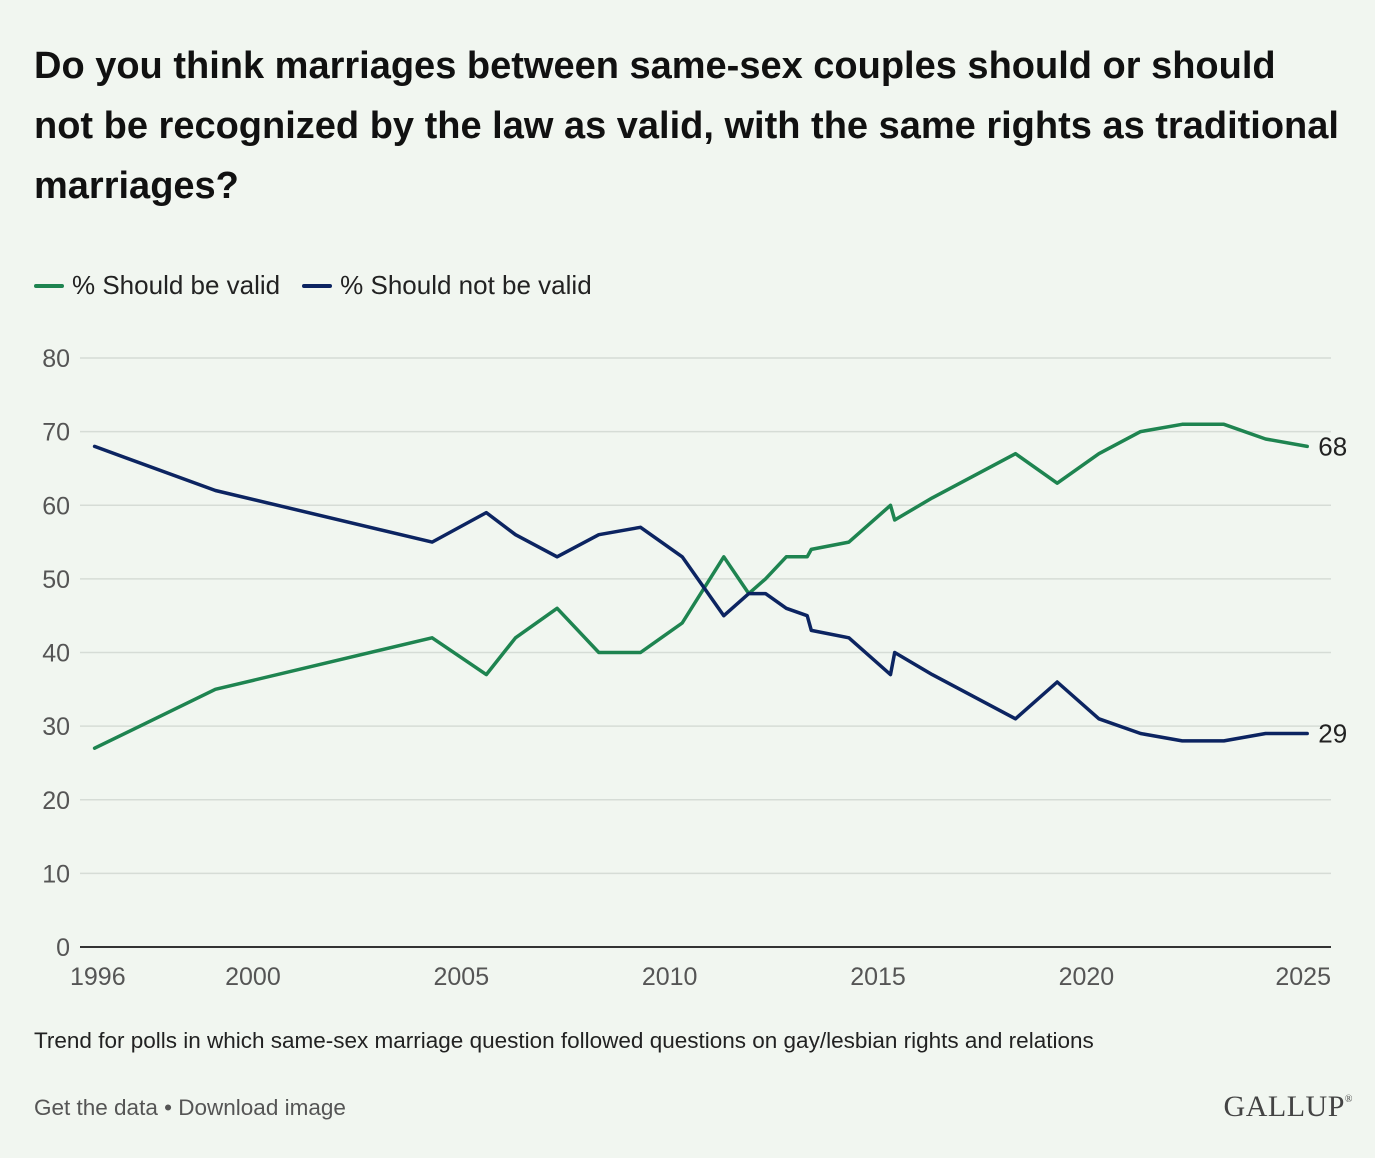 The height and width of the screenshot is (1158, 1375). Describe the element at coordinates (56, 433) in the screenshot. I see `y-tick-label-70: 70` at that location.